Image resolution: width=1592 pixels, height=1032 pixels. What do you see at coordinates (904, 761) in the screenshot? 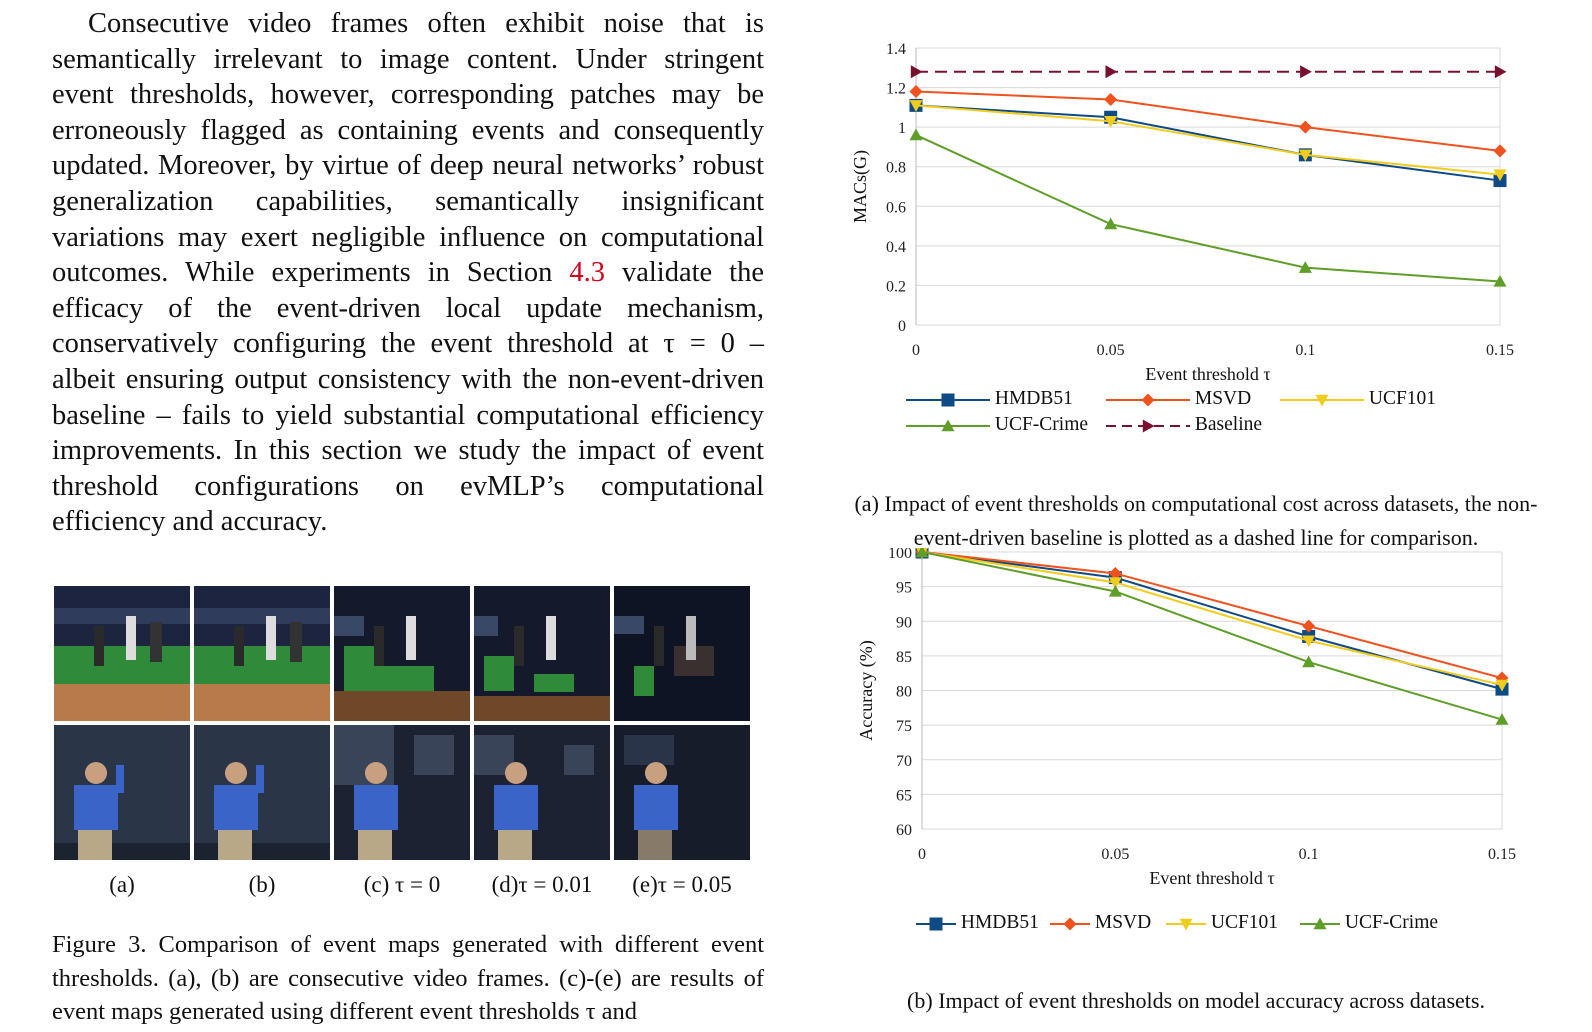
I see `accuracy-chart-ytick-label: 70` at bounding box center [904, 761].